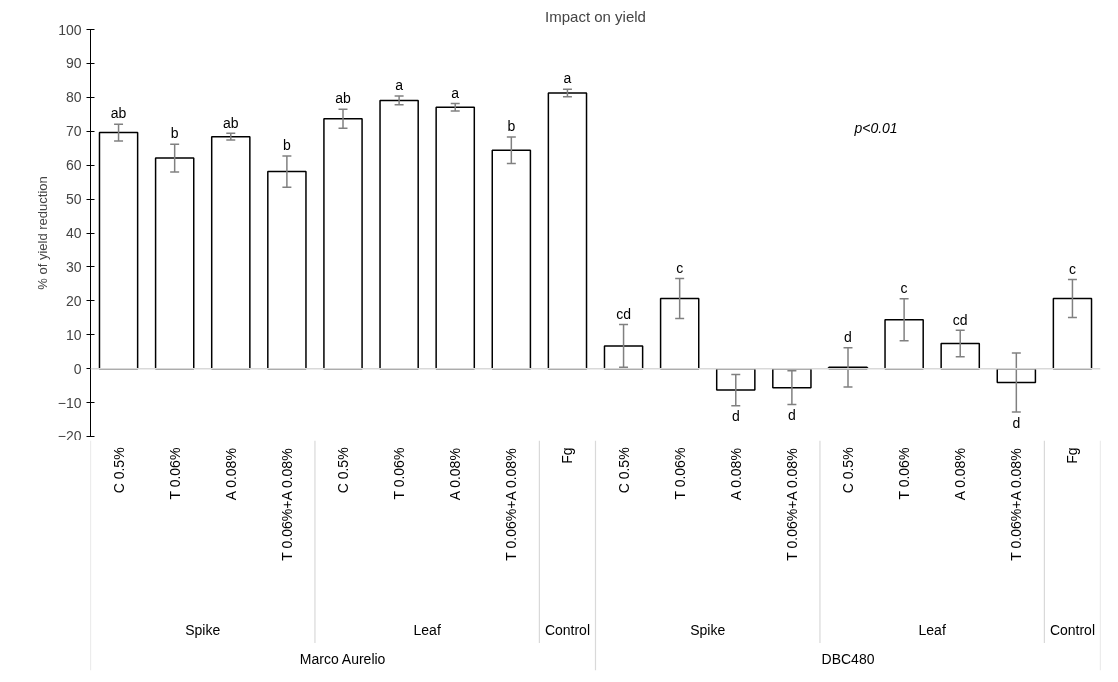  Describe the element at coordinates (73, 266) in the screenshot. I see `y-tick-label: 30` at that location.